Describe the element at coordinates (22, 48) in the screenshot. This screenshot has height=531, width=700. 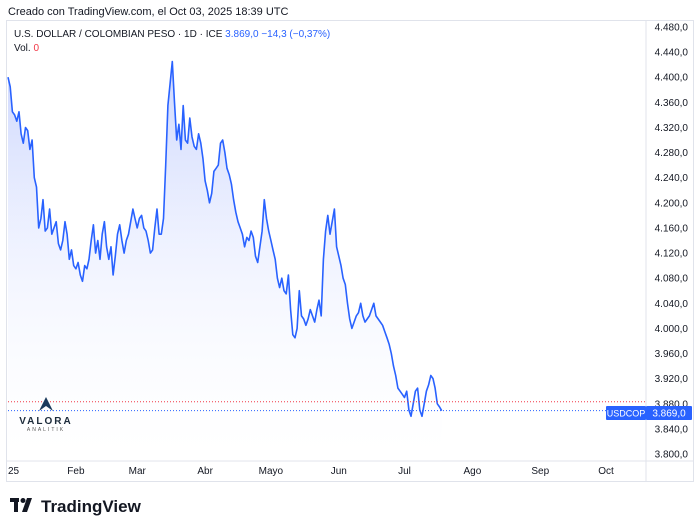
I see `volume-label: Vol.` at that location.